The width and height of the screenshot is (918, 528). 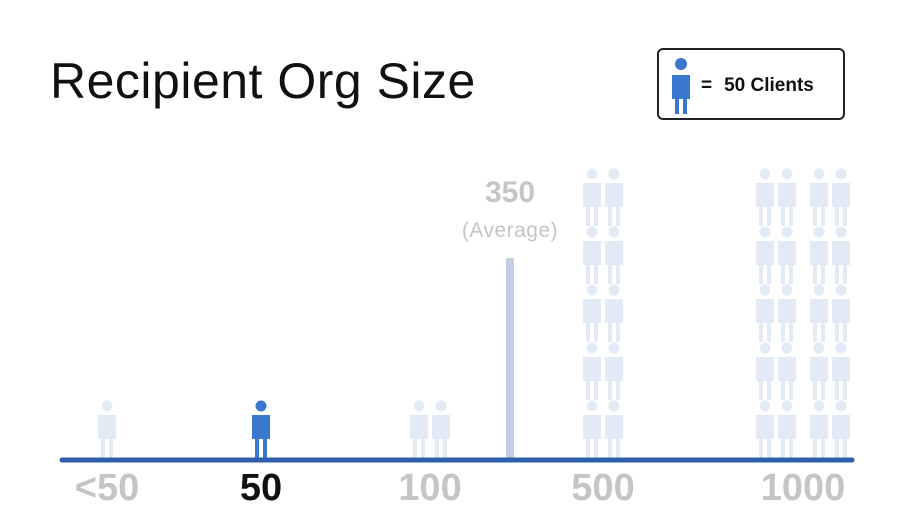 I want to click on legend: = 50 Clients, so click(x=751, y=84).